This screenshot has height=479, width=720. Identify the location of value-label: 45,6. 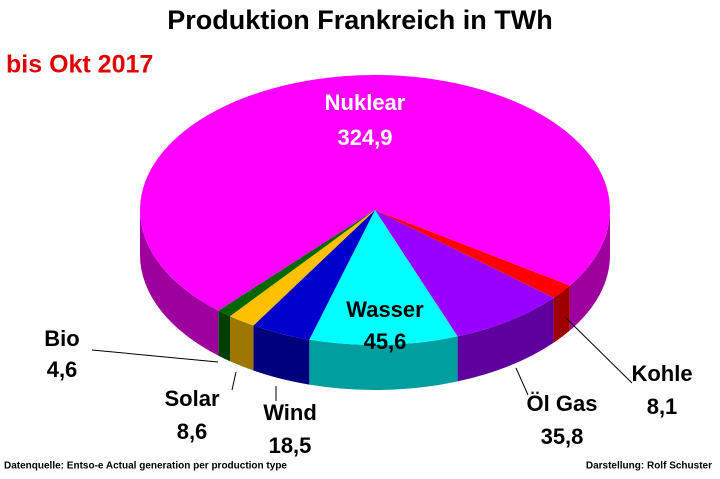
(385, 341).